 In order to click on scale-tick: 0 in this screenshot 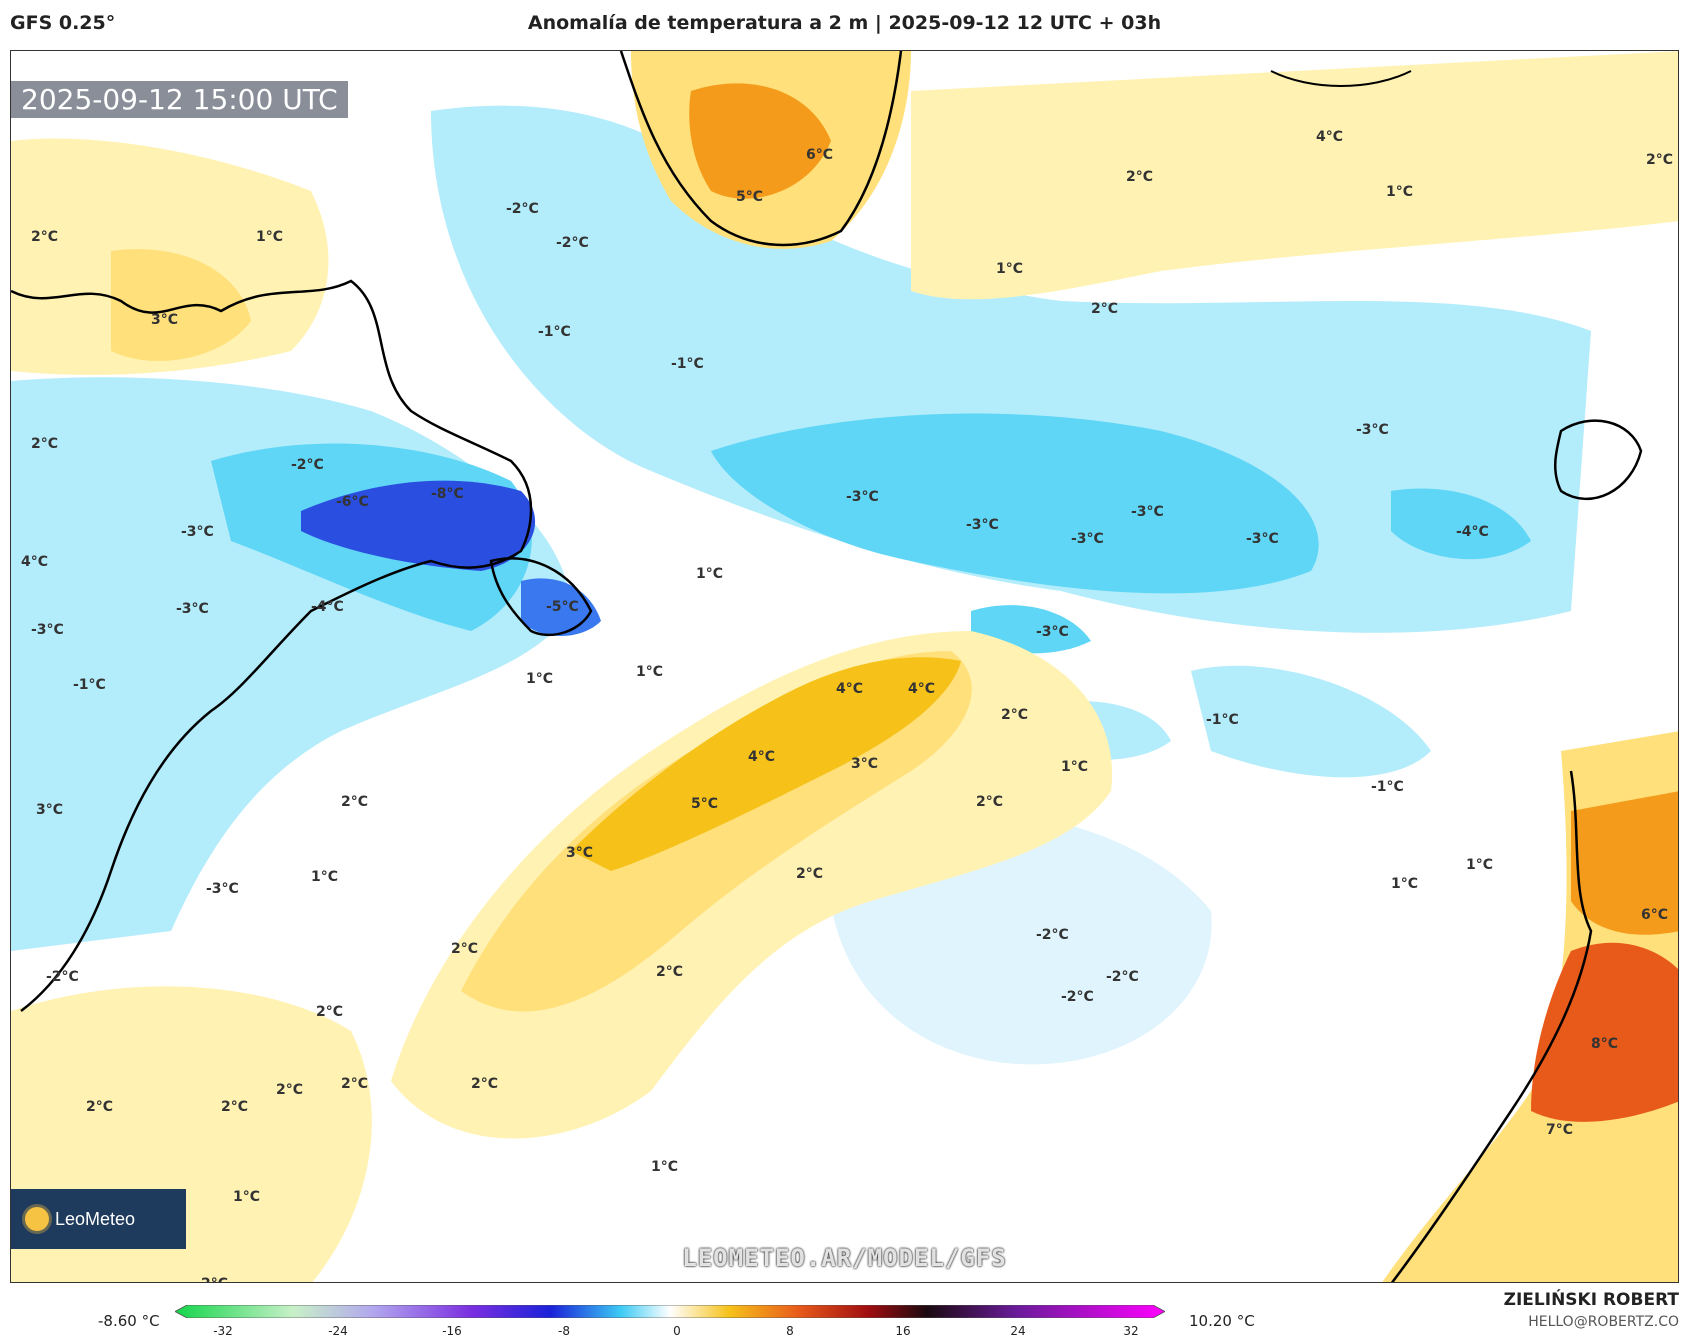, I will do `click(677, 1331)`.